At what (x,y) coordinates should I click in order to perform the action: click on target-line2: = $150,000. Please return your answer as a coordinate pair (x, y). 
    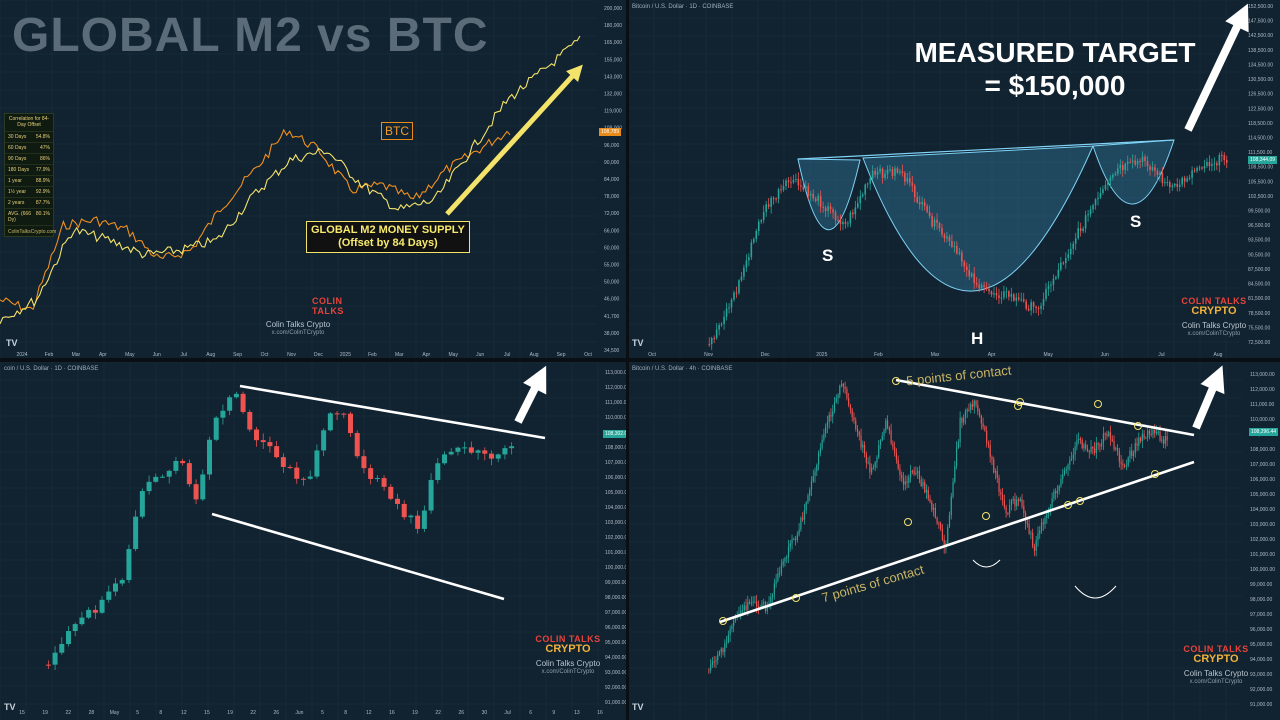
    Looking at the image, I should click on (1055, 85).